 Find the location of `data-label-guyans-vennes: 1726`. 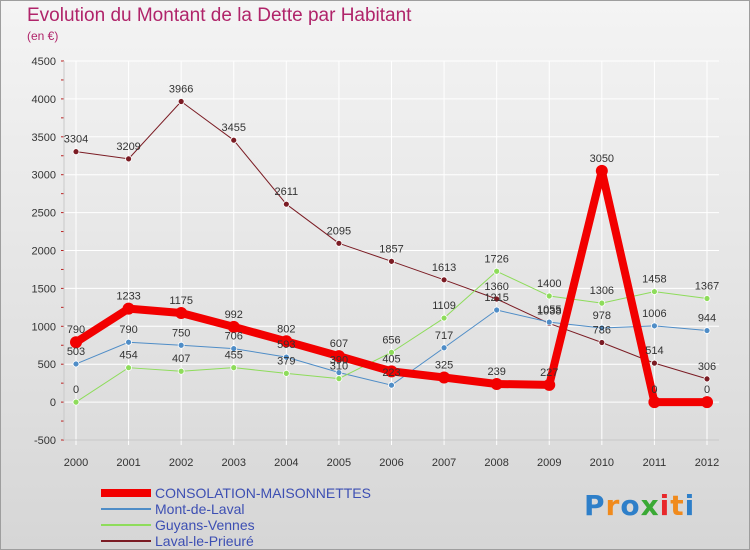

data-label-guyans-vennes: 1726 is located at coordinates (496, 259).